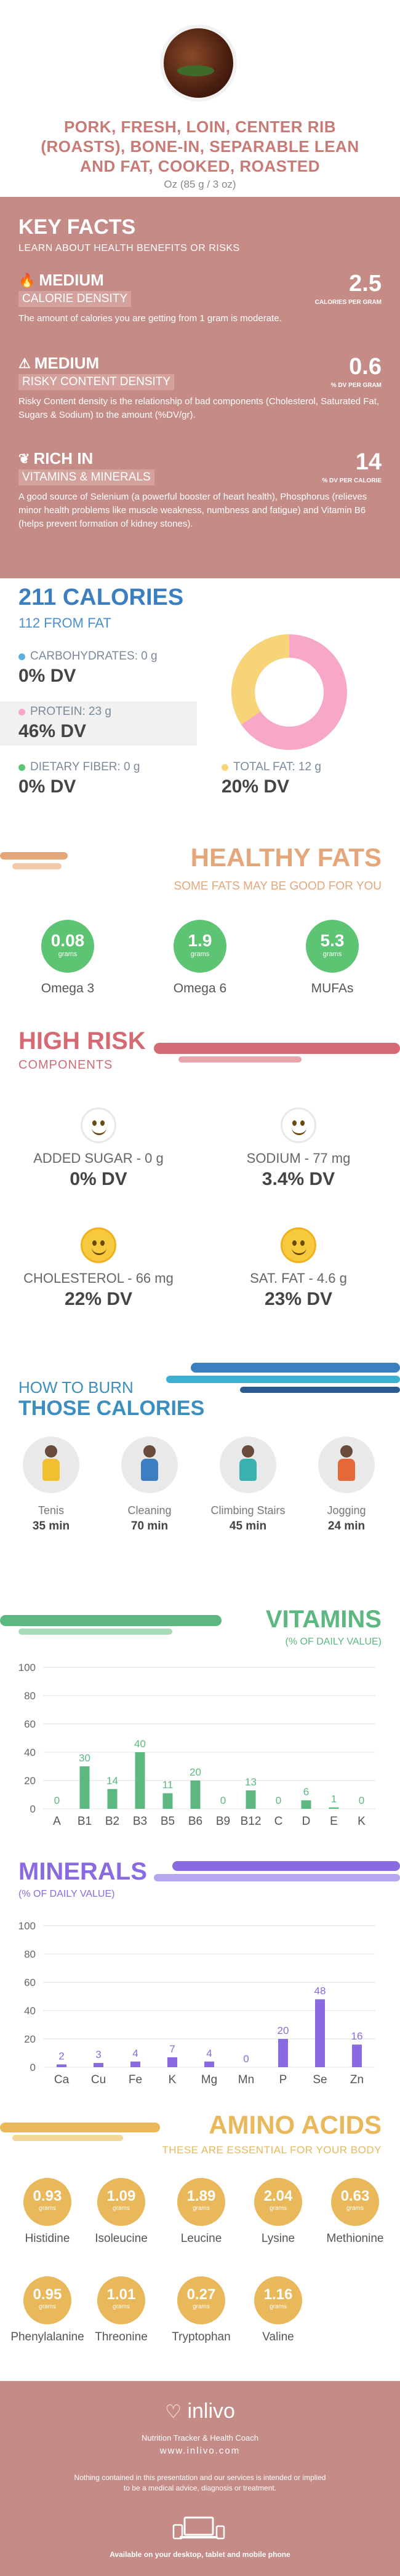 This screenshot has height=2576, width=400. Describe the element at coordinates (323, 1619) in the screenshot. I see `vitamins-title: VITAMINS` at that location.